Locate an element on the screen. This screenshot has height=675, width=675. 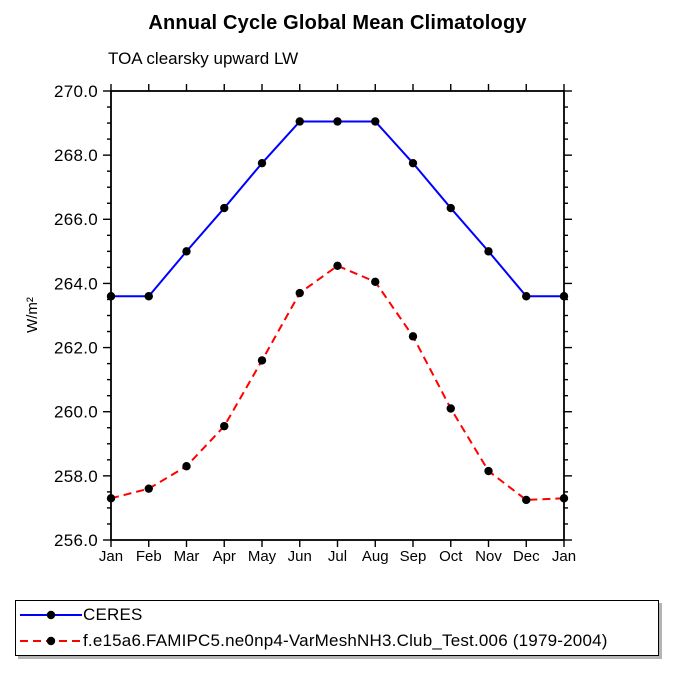
y-tick-label: 258.0 is located at coordinates (76, 476).